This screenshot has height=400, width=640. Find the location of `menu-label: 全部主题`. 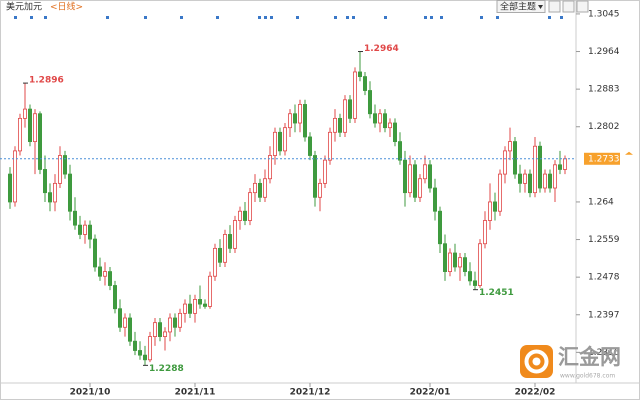

menu-label: 全部主题 is located at coordinates (518, 7).